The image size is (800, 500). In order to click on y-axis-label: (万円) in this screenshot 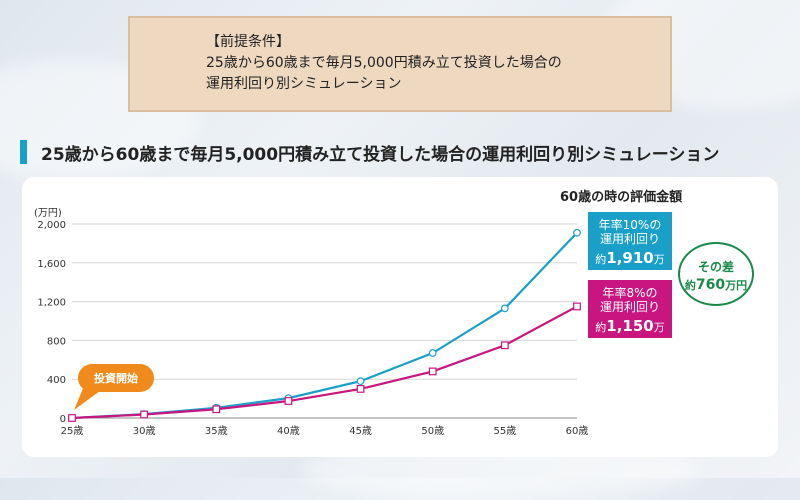, I will do `click(48, 213)`.